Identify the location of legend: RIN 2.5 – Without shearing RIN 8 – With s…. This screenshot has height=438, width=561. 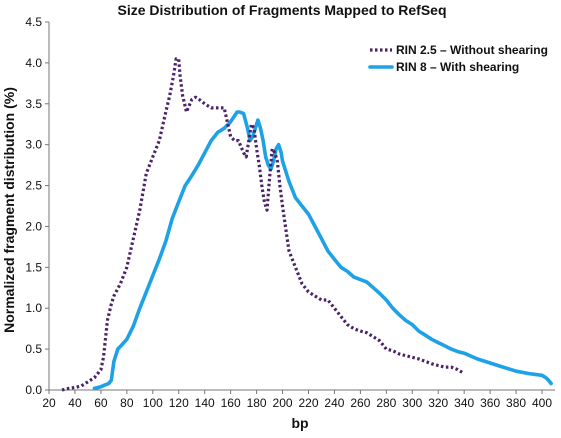
(458, 58).